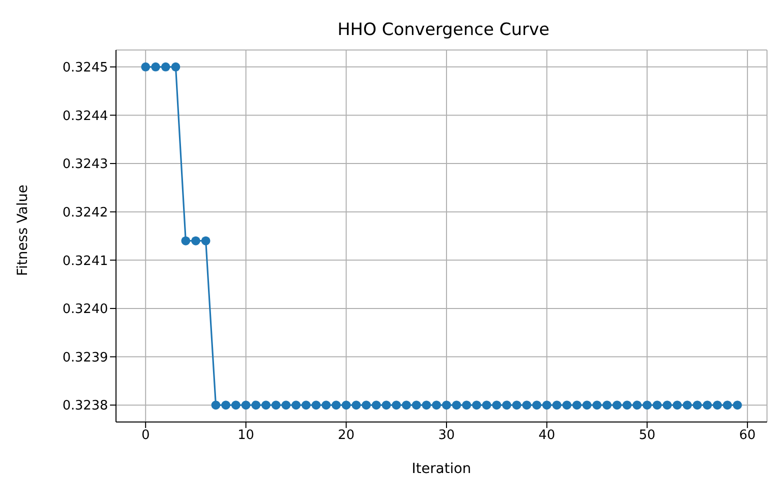 Image resolution: width=771 pixels, height=481 pixels. What do you see at coordinates (85, 68) in the screenshot?
I see `y-tick-label: 0.3245` at bounding box center [85, 68].